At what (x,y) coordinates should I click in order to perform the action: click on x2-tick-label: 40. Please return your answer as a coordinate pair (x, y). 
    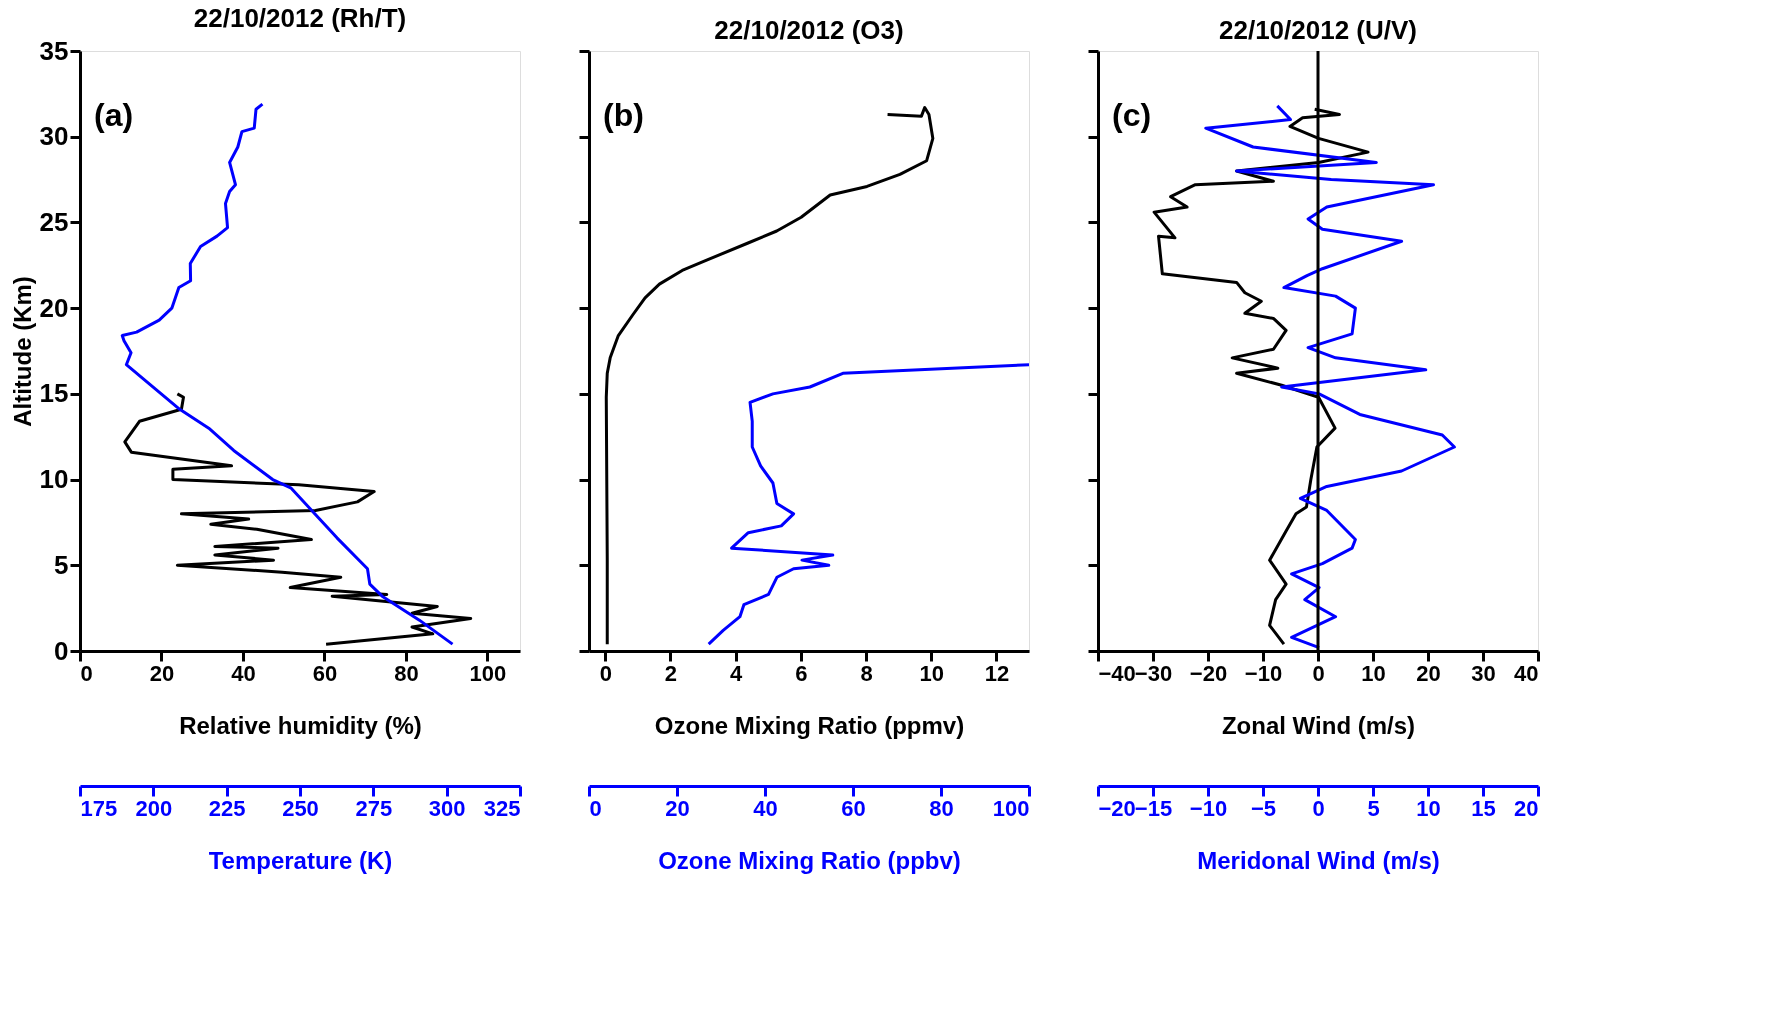
    Looking at the image, I should click on (765, 808).